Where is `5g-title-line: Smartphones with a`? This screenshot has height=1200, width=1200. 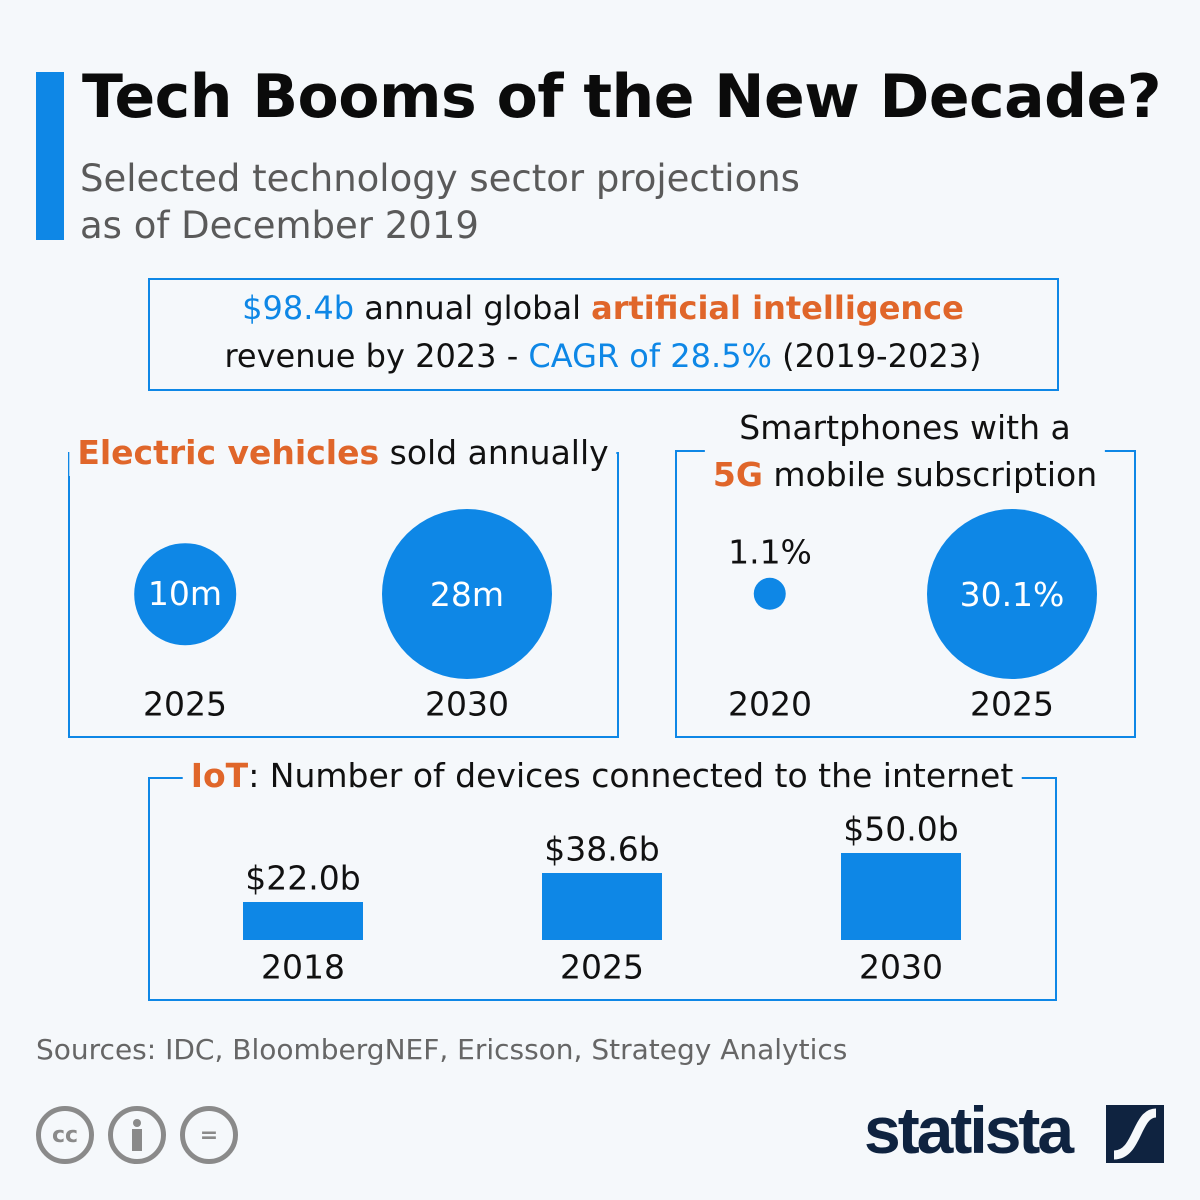
5g-title-line: Smartphones with a is located at coordinates (905, 427).